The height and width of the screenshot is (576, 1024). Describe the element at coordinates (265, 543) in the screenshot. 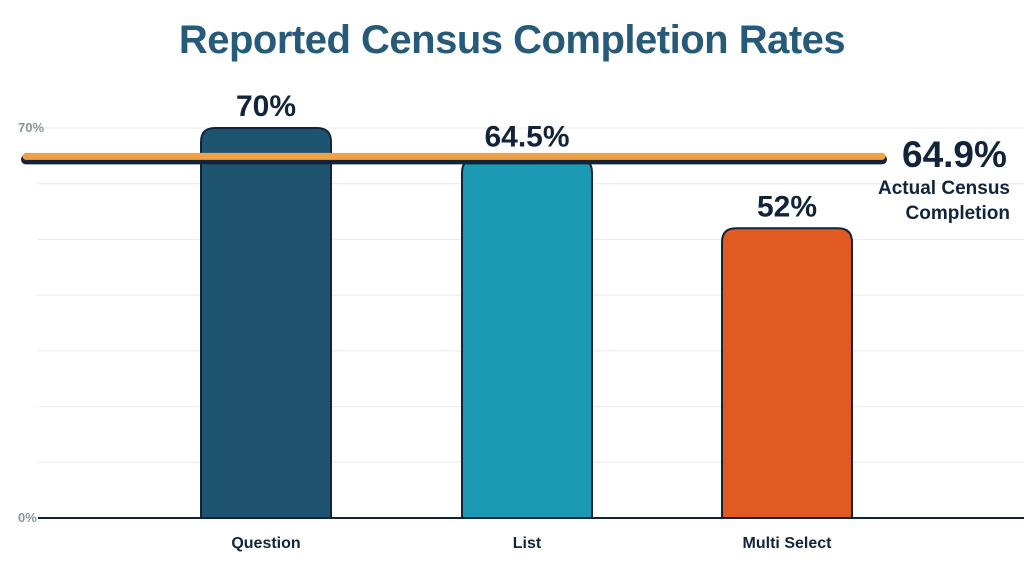

I see `x-category-label: Question` at that location.